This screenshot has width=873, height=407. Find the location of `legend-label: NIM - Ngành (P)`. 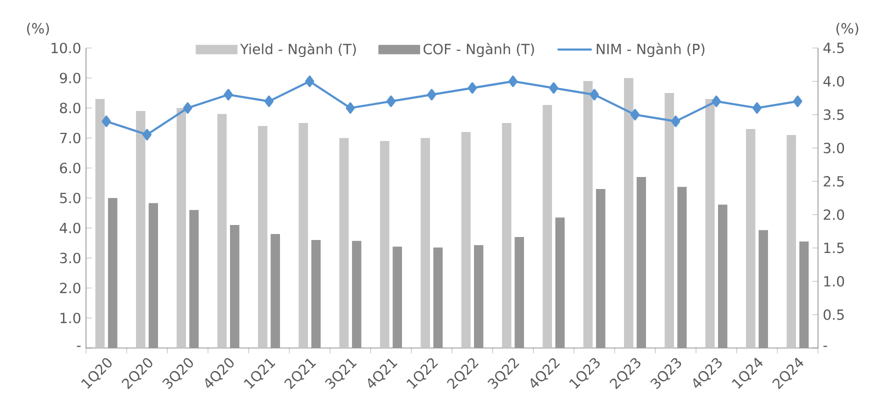

legend-label: NIM - Ngành (P) is located at coordinates (650, 50).